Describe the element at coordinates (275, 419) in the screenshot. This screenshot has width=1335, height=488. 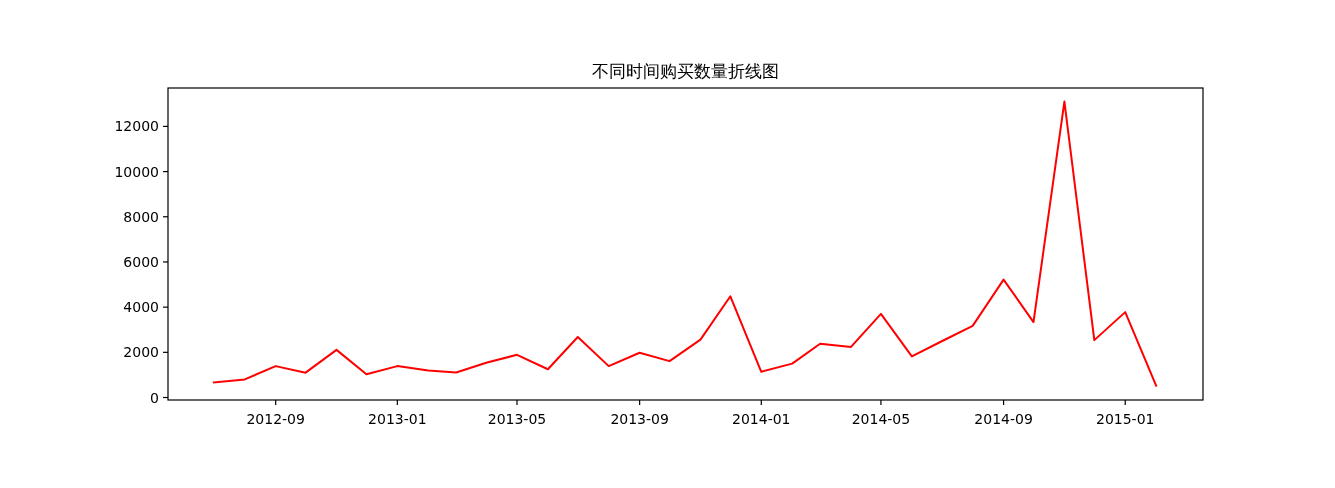
I see `x-tick-label: 2012-09` at that location.